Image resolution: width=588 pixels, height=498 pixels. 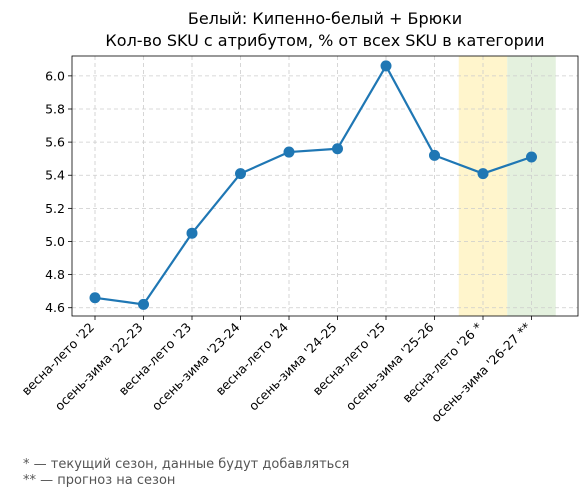 What do you see at coordinates (99, 480) in the screenshot?
I see `footnote-forecast: ** — прогноз на сезон` at bounding box center [99, 480].